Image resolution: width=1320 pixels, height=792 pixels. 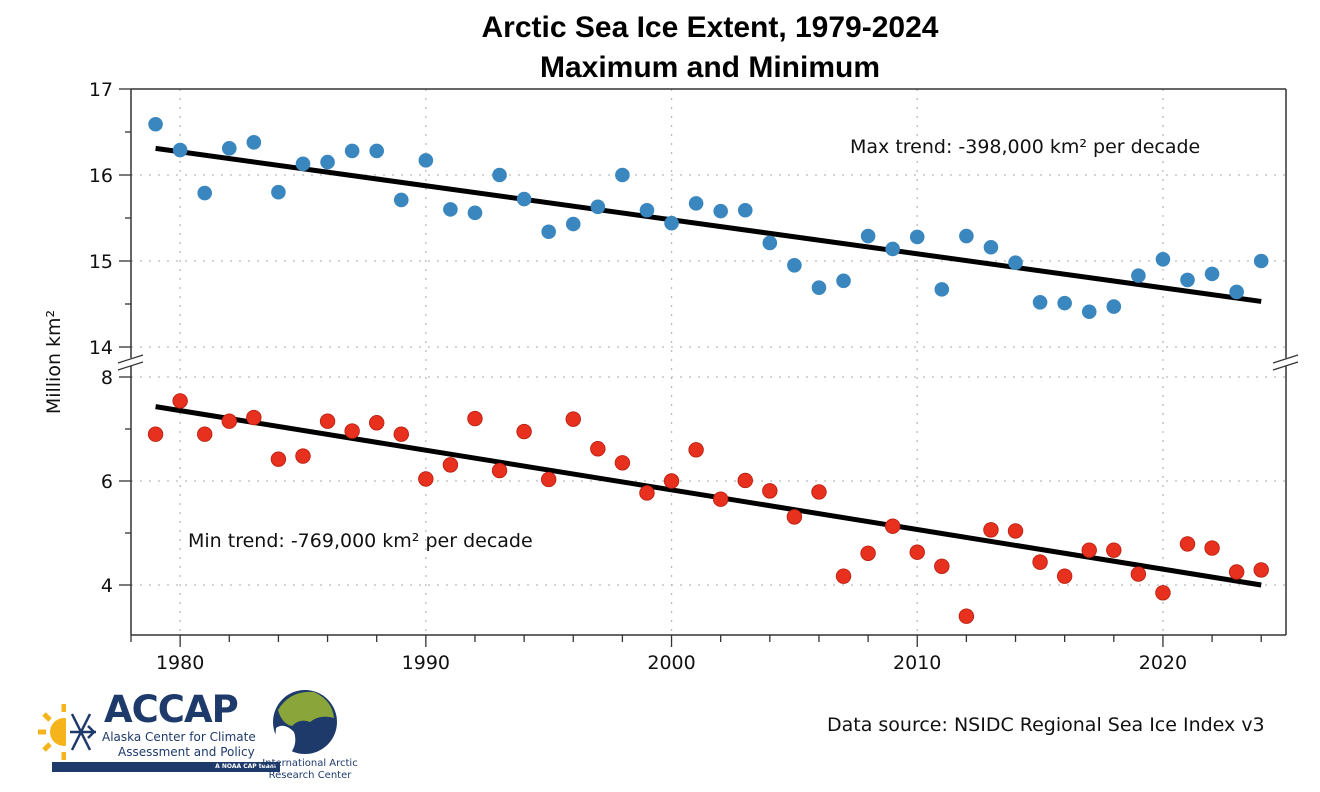 What do you see at coordinates (107, 378) in the screenshot?
I see `y-tick-label: 8` at bounding box center [107, 378].